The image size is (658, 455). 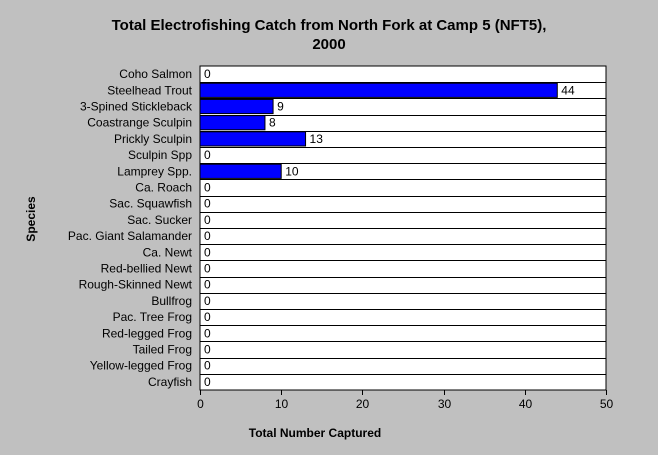 What do you see at coordinates (315, 433) in the screenshot?
I see `x-axis-label: Total Number Captured` at bounding box center [315, 433].